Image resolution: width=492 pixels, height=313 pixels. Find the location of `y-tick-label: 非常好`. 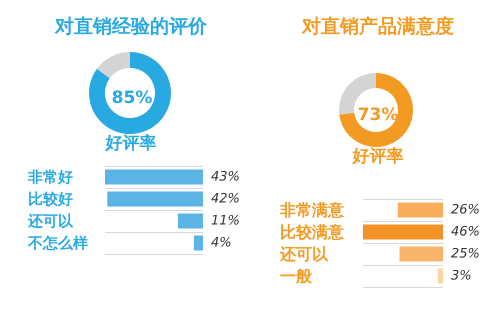

y-tick-label: 非常好 is located at coordinates (50, 177).